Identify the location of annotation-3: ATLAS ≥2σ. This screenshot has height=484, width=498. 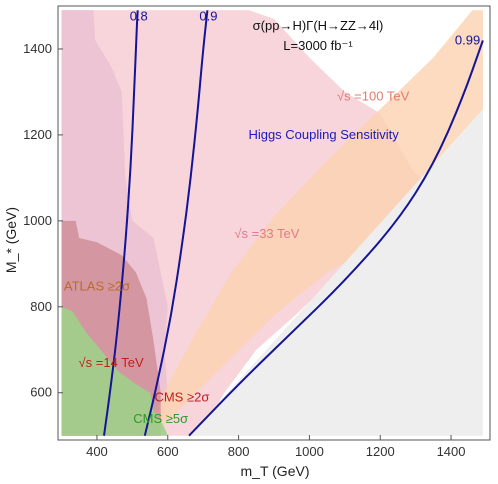
(97, 286).